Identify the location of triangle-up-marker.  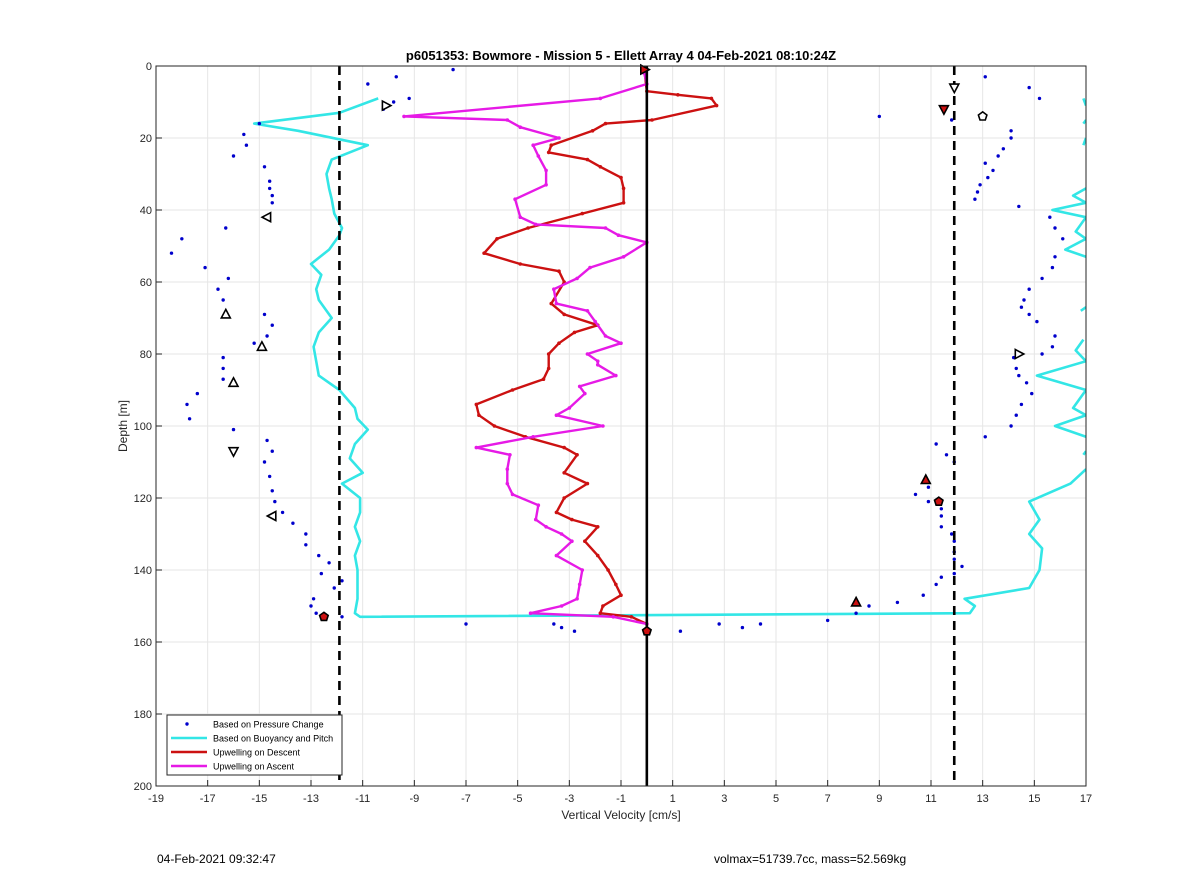
(225, 313).